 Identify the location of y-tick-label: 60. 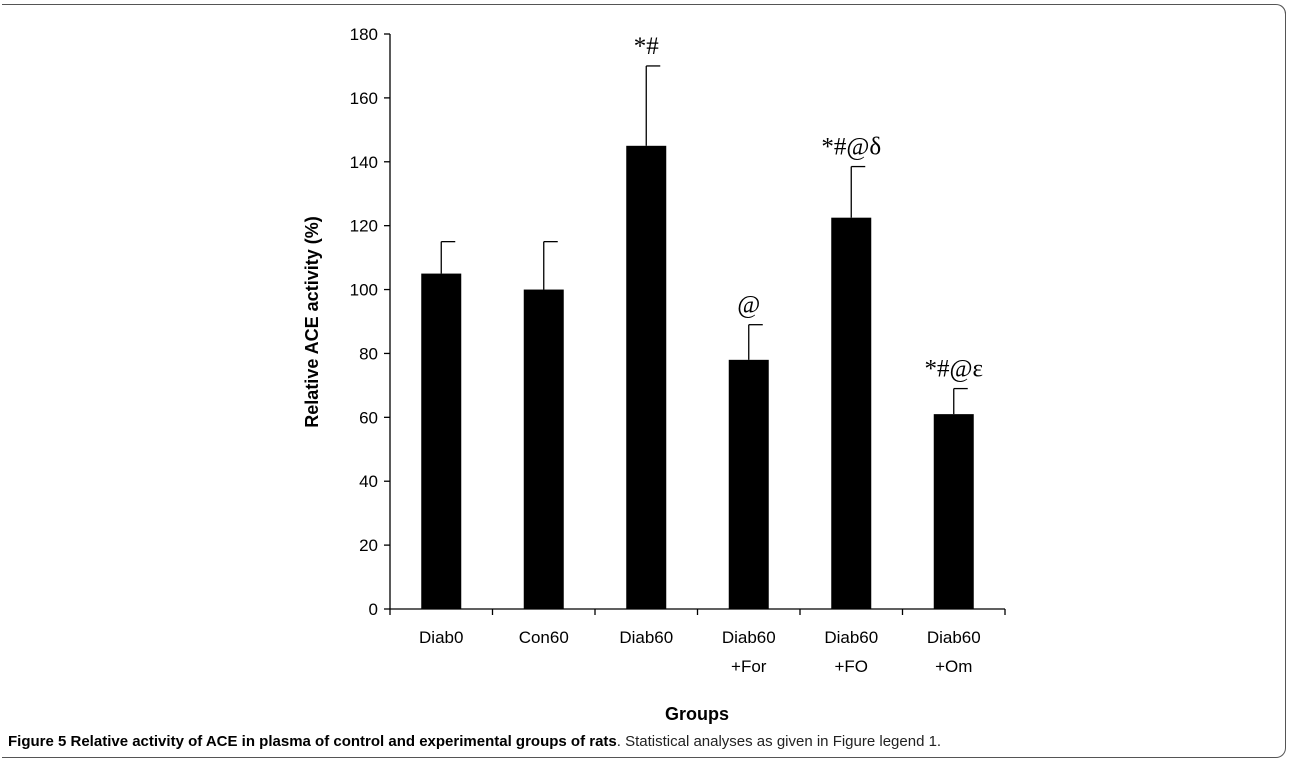
(368, 417).